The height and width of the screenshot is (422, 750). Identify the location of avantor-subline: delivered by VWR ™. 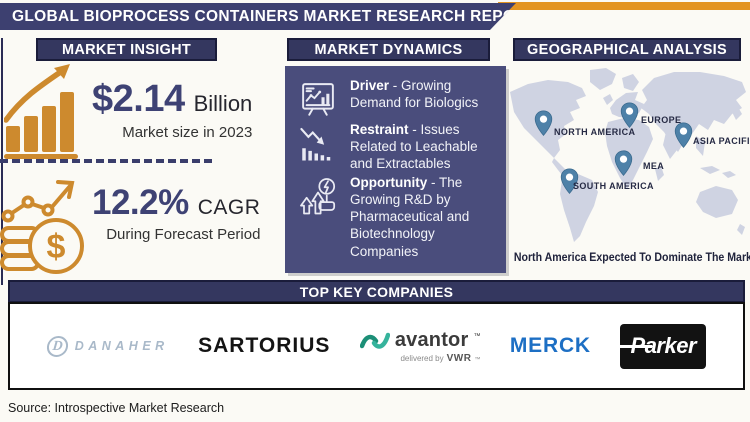
(440, 358).